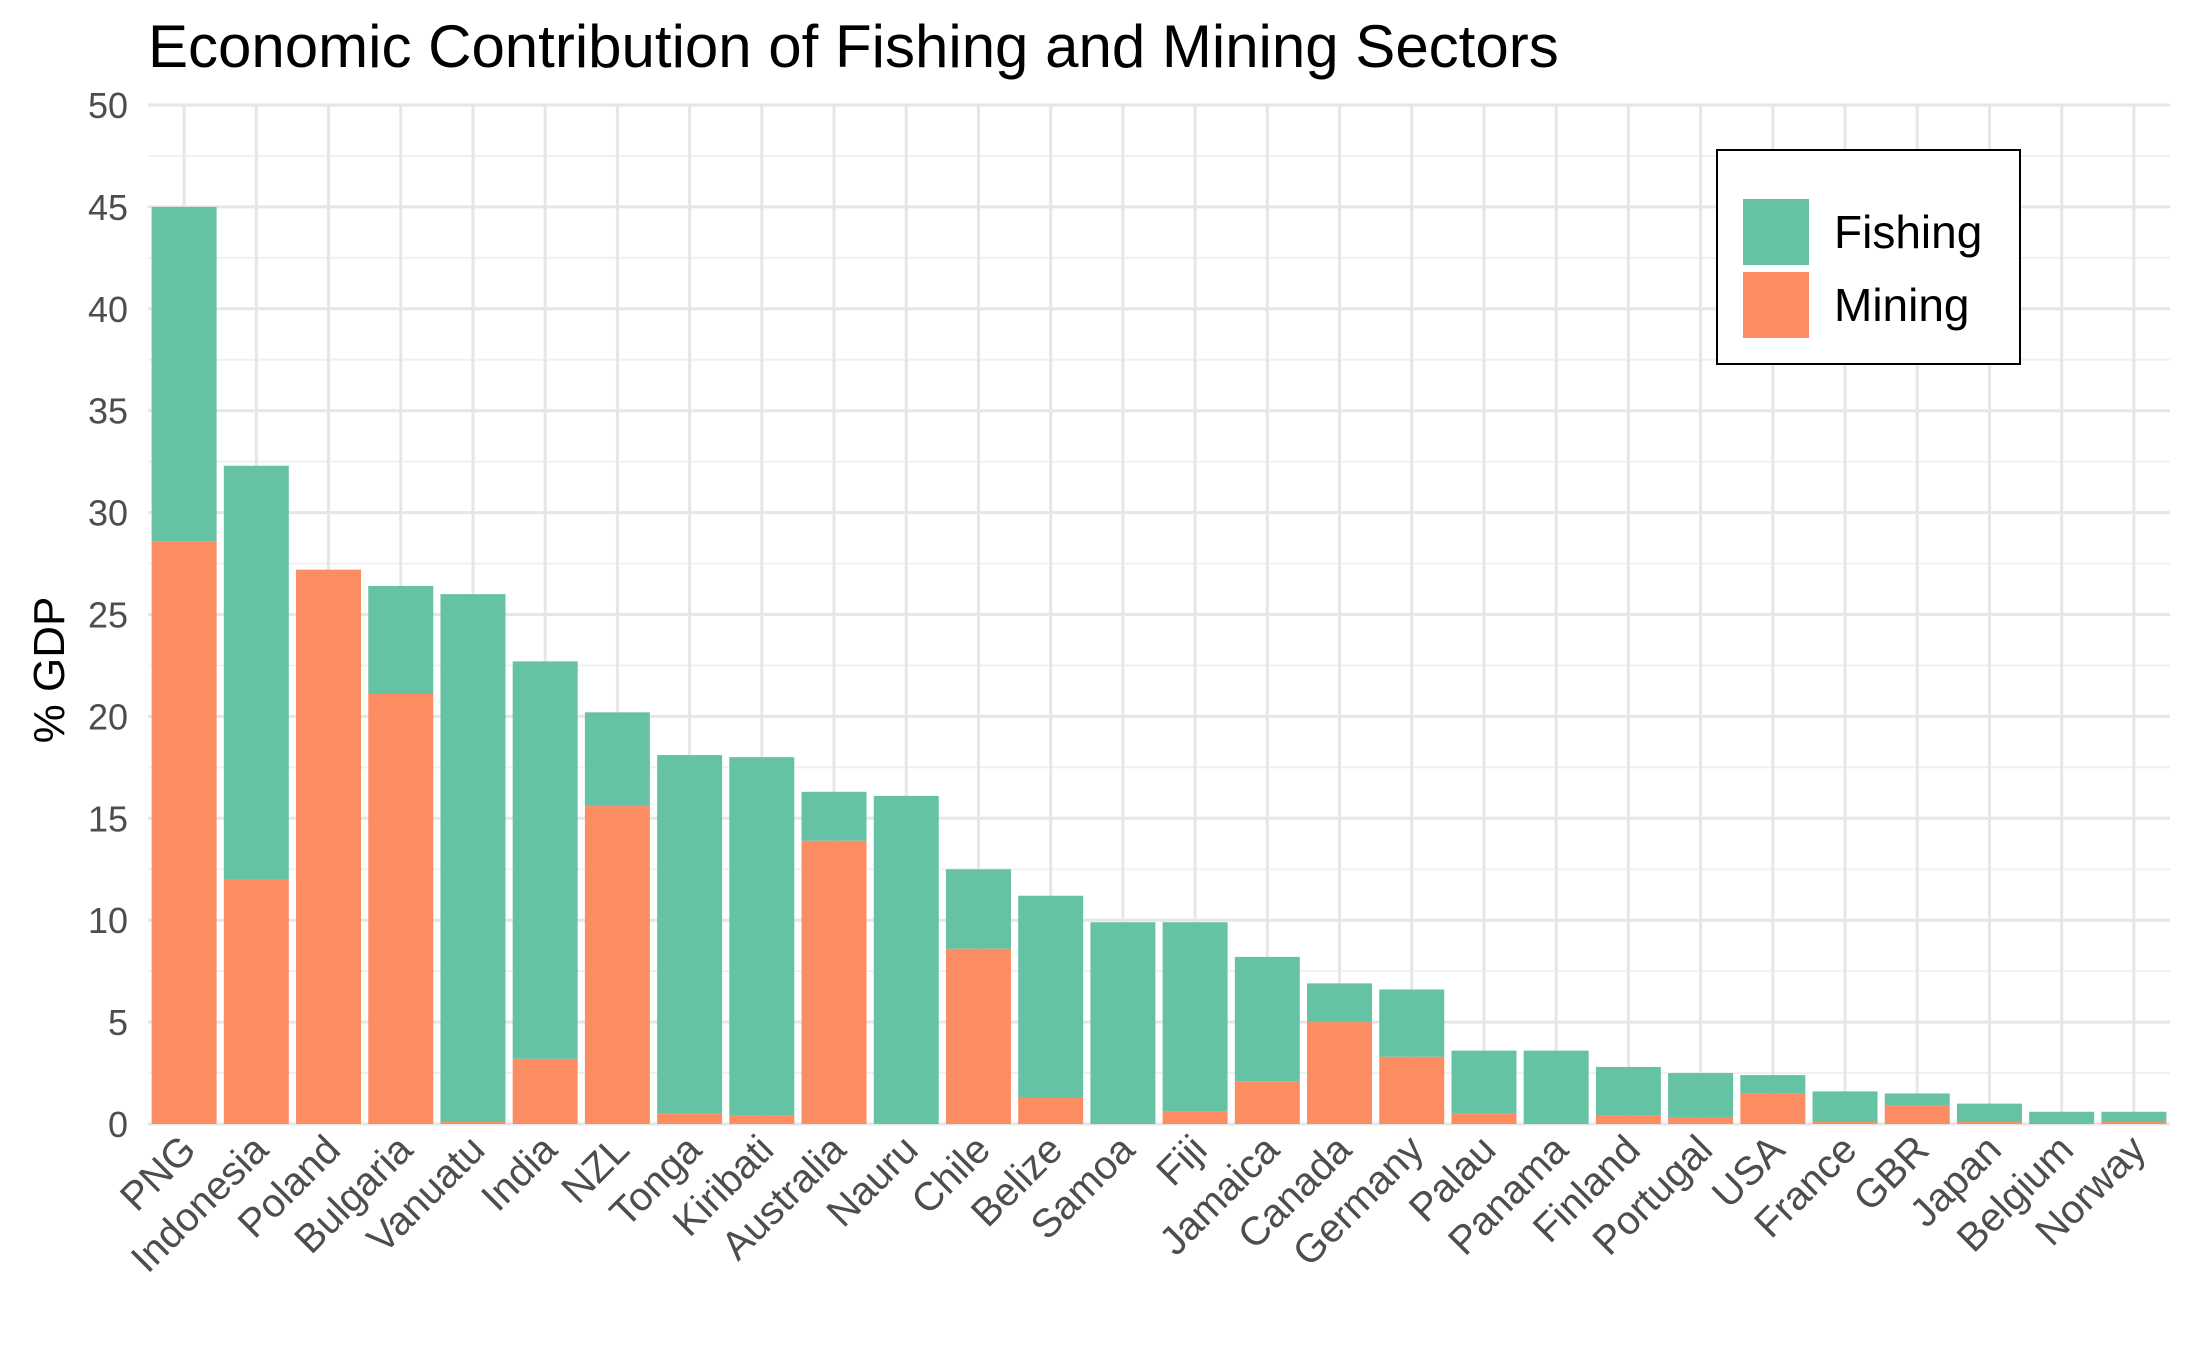 This screenshot has height=1351, width=2187. What do you see at coordinates (1195, 1017) in the screenshot?
I see `bar-fishing-fiji` at bounding box center [1195, 1017].